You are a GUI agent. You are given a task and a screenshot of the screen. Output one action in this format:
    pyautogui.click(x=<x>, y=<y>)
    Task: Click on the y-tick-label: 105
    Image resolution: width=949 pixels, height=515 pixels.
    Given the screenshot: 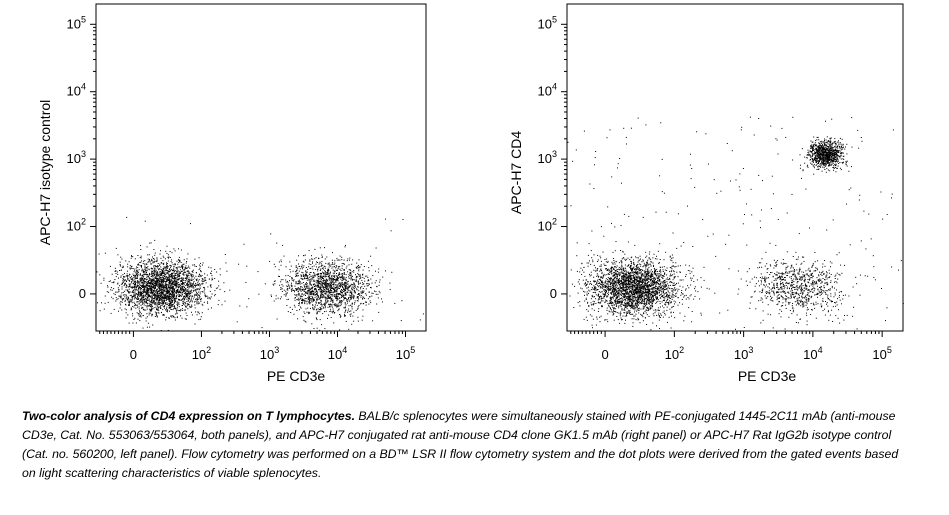 What is the action you would take?
    pyautogui.click(x=76, y=22)
    